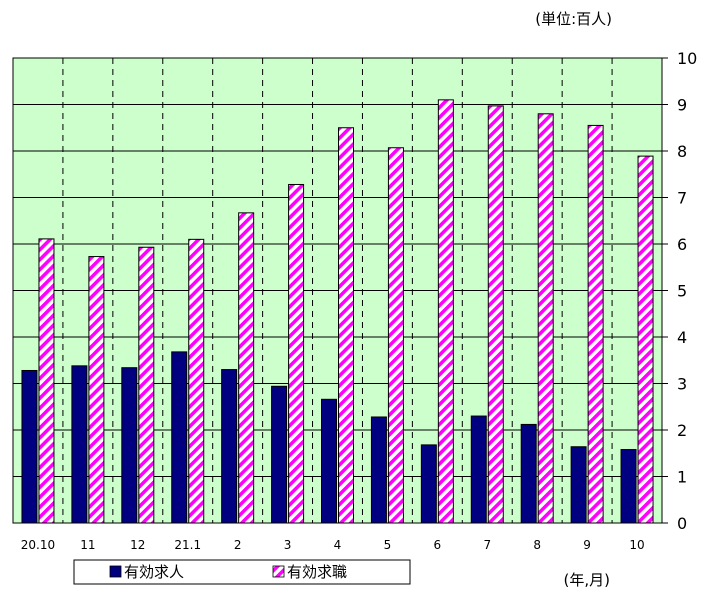  I want to click on legend: 有効求人 有効求職, so click(242, 572).